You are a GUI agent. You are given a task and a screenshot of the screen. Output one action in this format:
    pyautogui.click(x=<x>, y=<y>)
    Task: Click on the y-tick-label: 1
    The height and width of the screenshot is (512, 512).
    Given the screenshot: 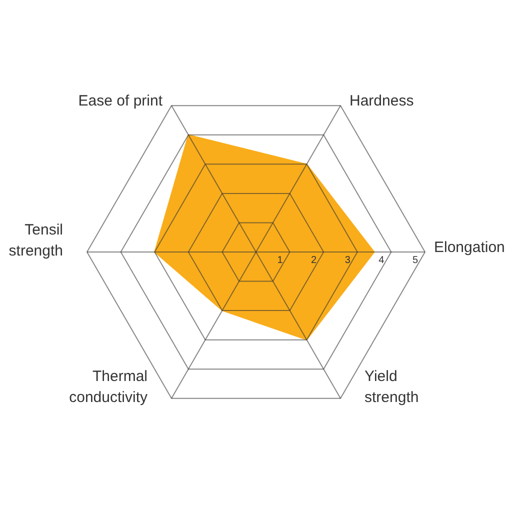 What is the action you would take?
    pyautogui.click(x=280, y=260)
    